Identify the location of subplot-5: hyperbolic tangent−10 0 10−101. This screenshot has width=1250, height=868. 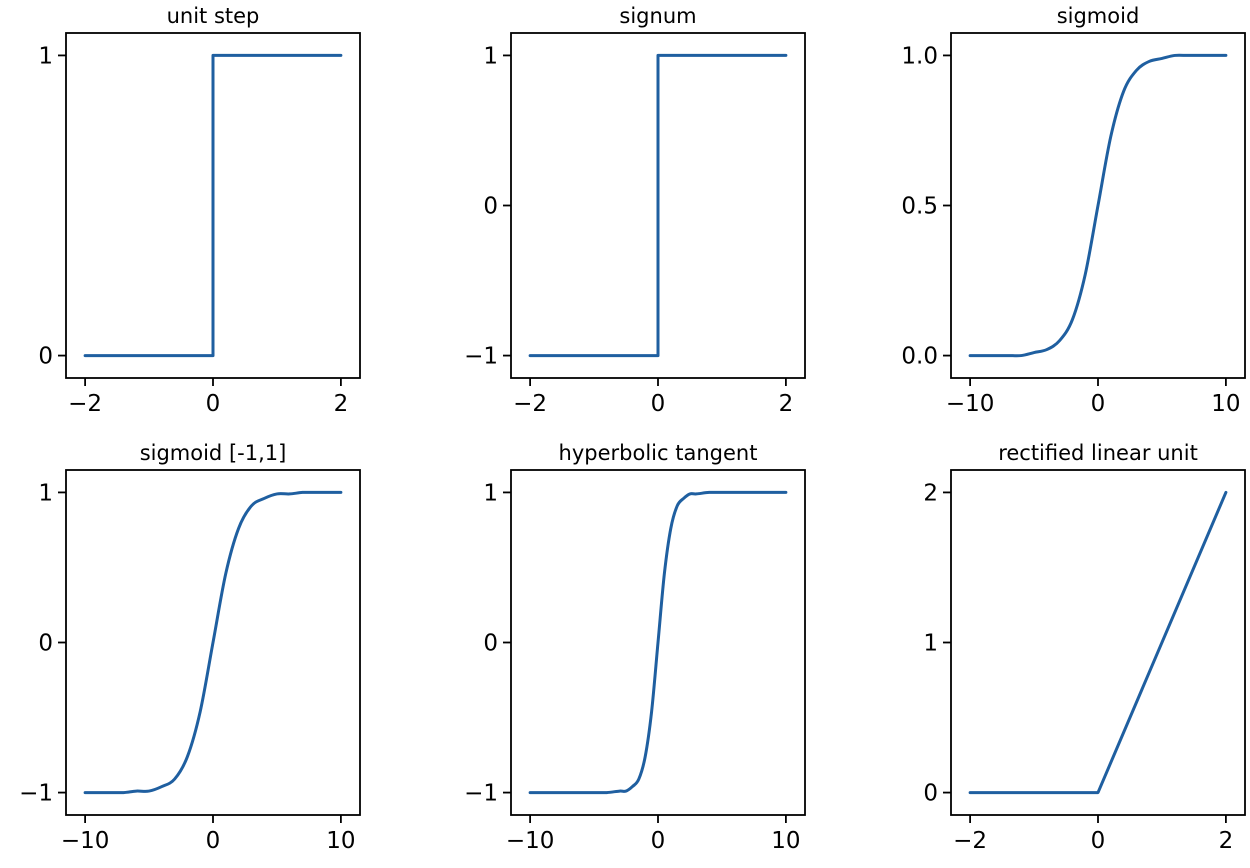
(635, 647).